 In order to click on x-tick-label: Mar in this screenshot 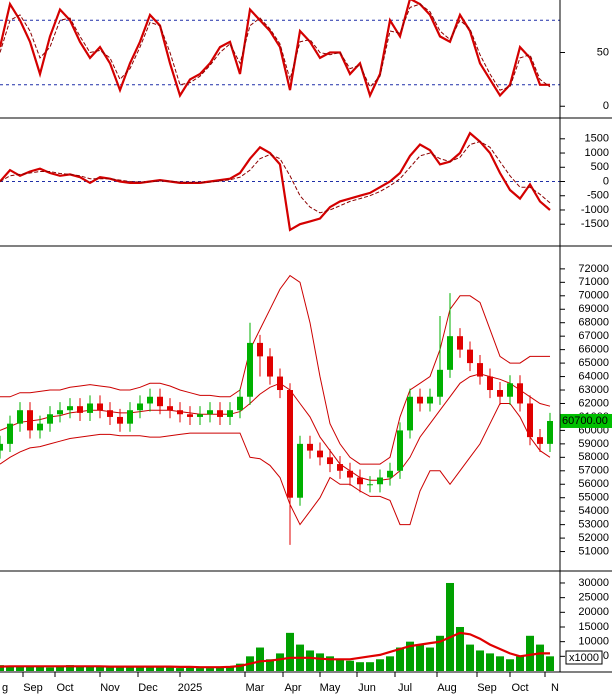, I will do `click(255, 688)`.